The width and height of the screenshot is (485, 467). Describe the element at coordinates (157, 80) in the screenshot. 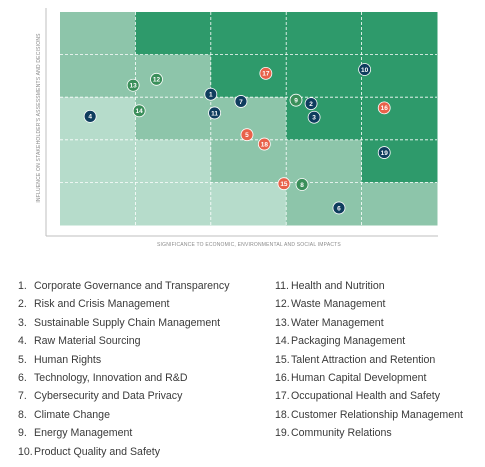

I see `issue-point-label: 12` at that location.